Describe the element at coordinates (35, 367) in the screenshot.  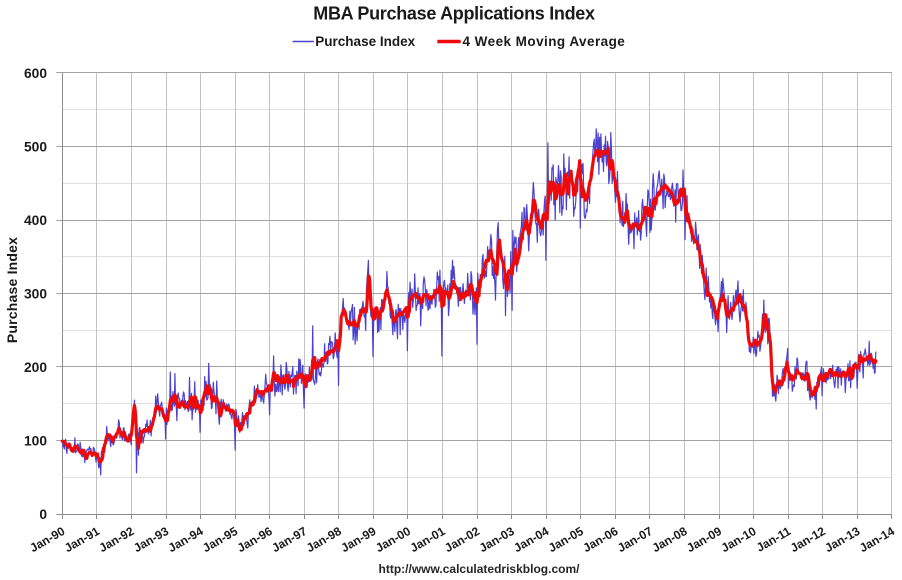
I see `svg-text: 200` at that location.